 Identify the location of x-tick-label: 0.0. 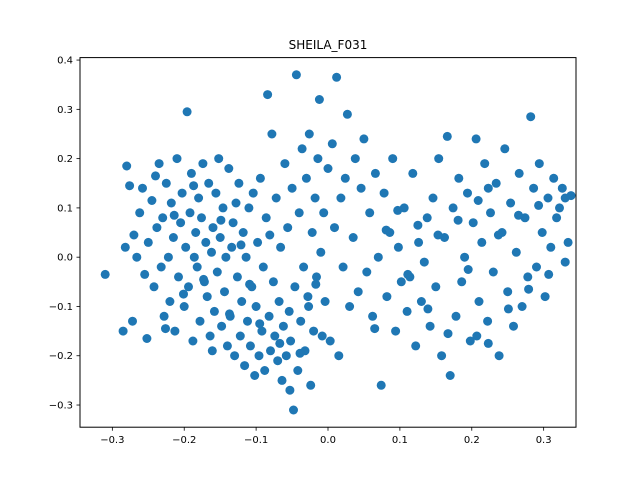
(328, 440).